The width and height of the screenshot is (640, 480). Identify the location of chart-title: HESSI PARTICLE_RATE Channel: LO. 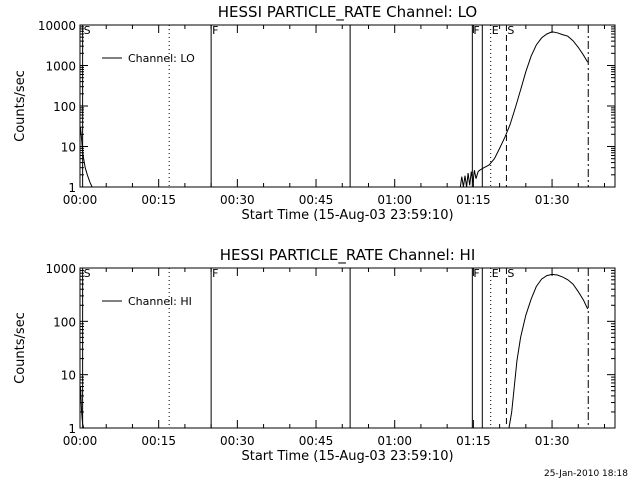
(347, 12).